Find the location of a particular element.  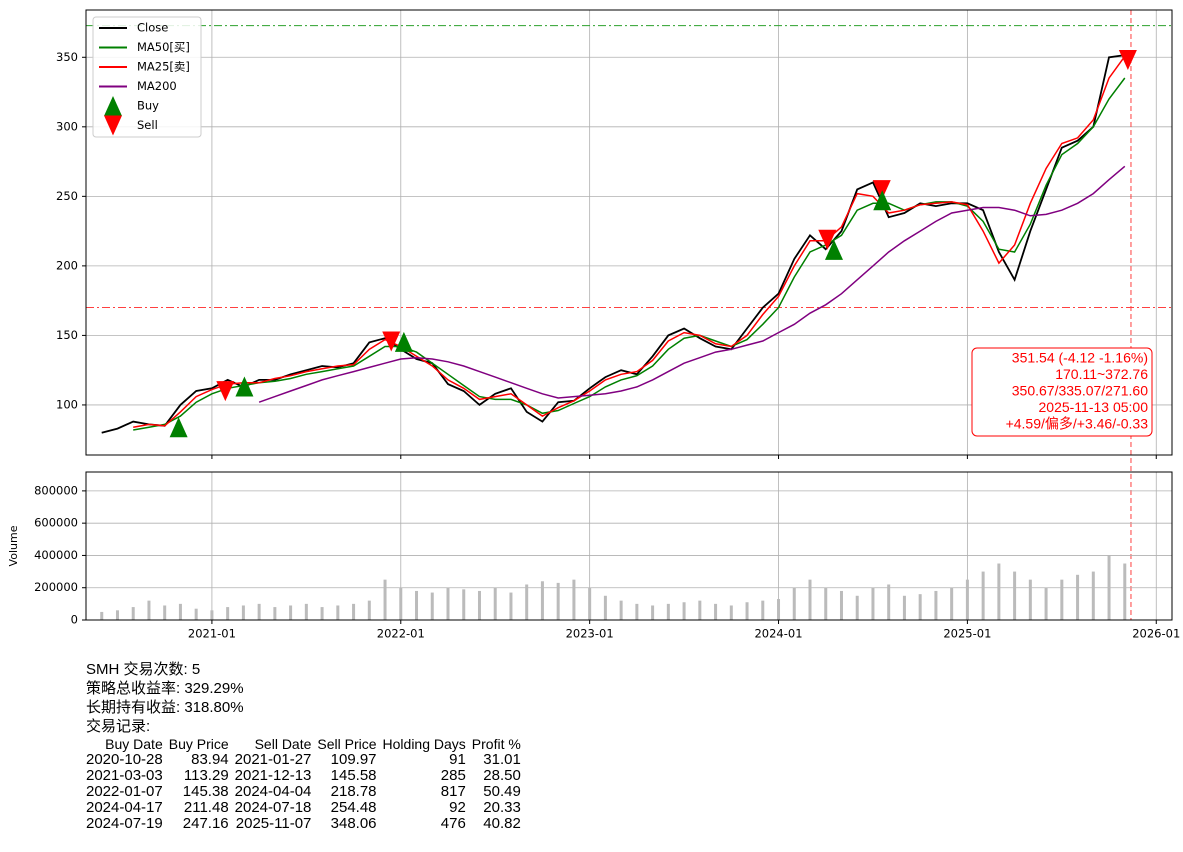

table-header: Buy Price is located at coordinates (198, 744).